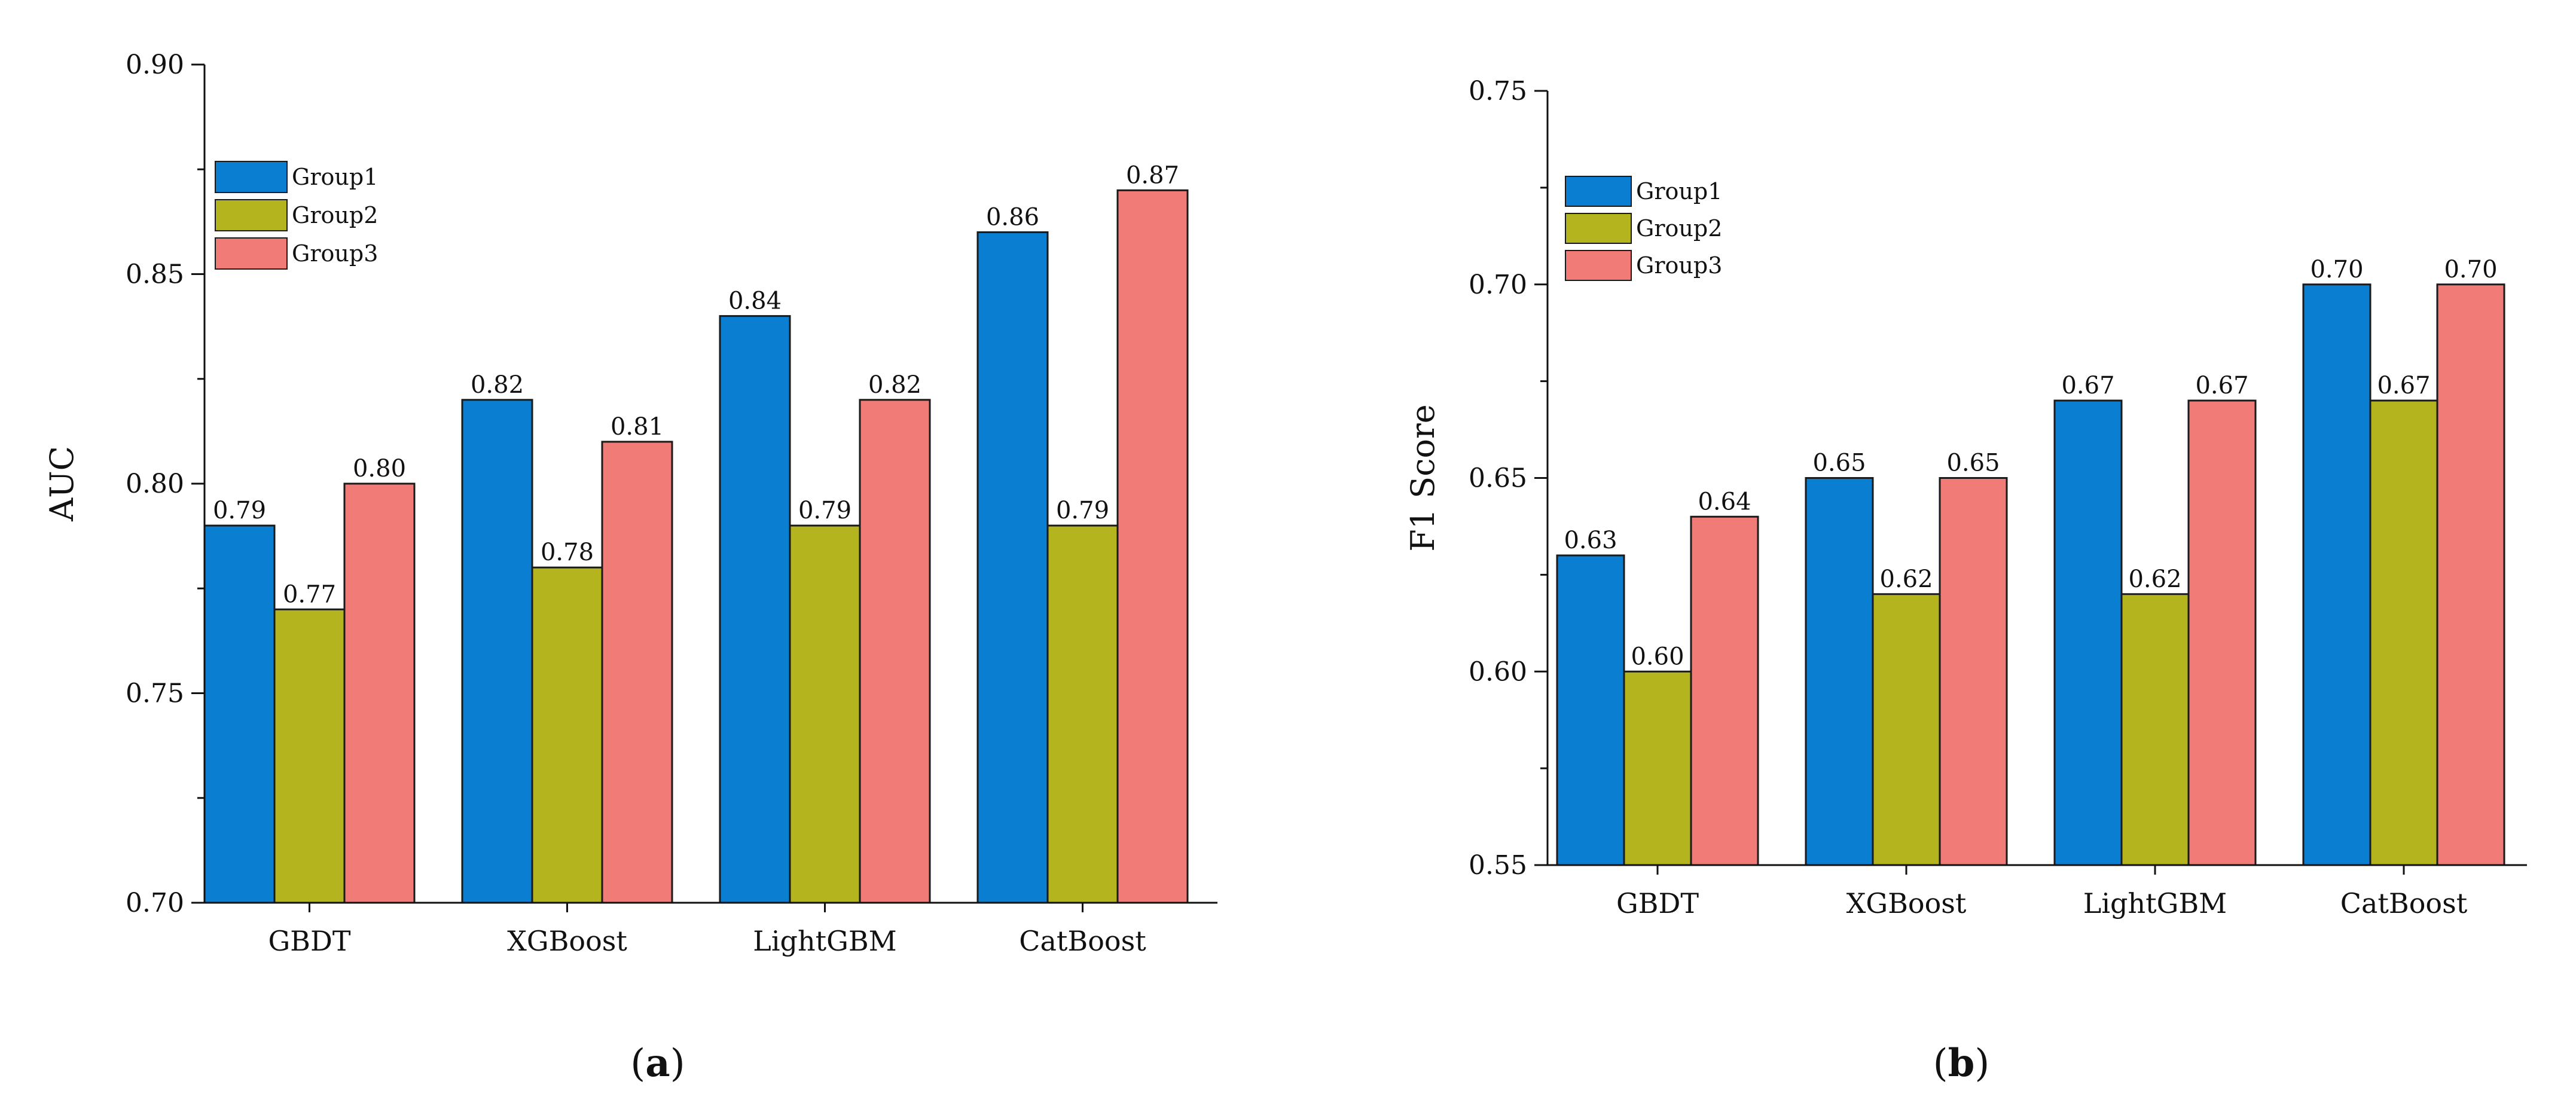 The height and width of the screenshot is (1109, 2576). Describe the element at coordinates (1012, 217) in the screenshot. I see `data-label: 0.86` at that location.